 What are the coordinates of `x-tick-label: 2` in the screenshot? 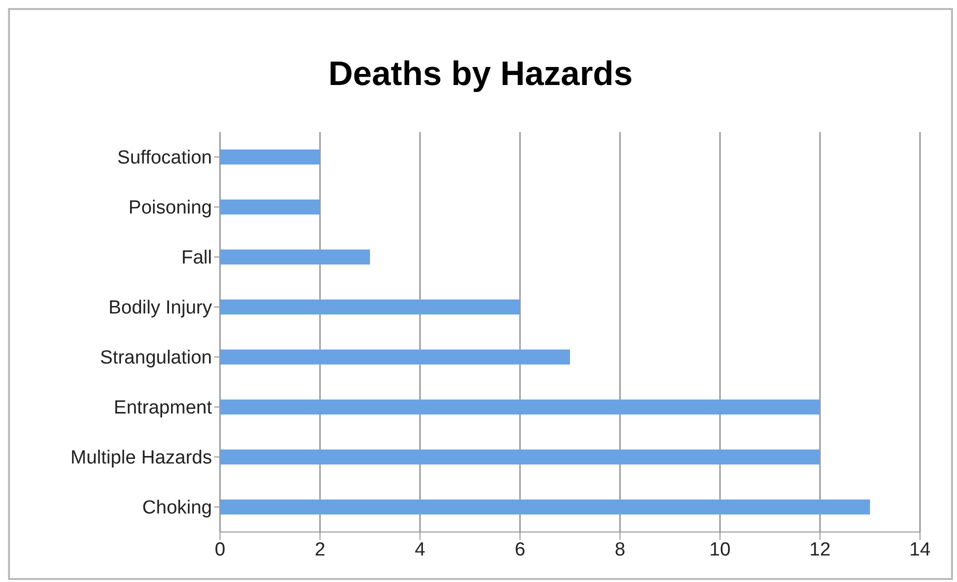 It's located at (320, 549).